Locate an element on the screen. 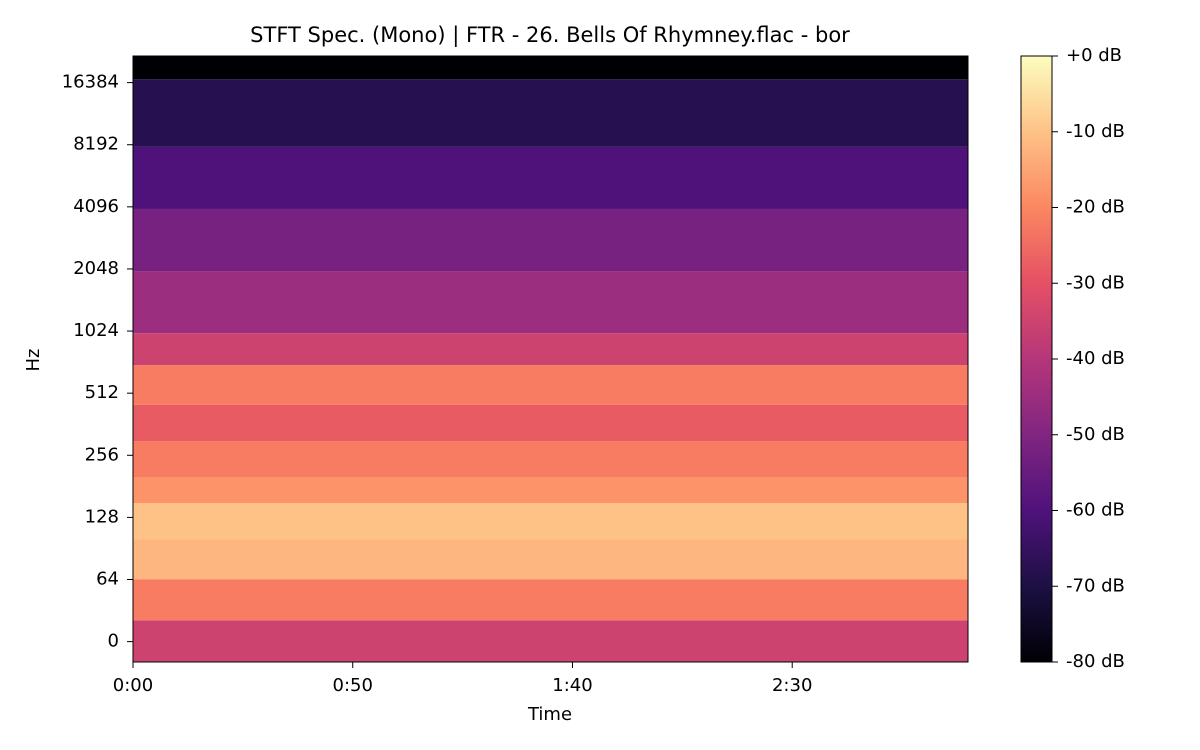  colorbar is located at coordinates (1036, 359).